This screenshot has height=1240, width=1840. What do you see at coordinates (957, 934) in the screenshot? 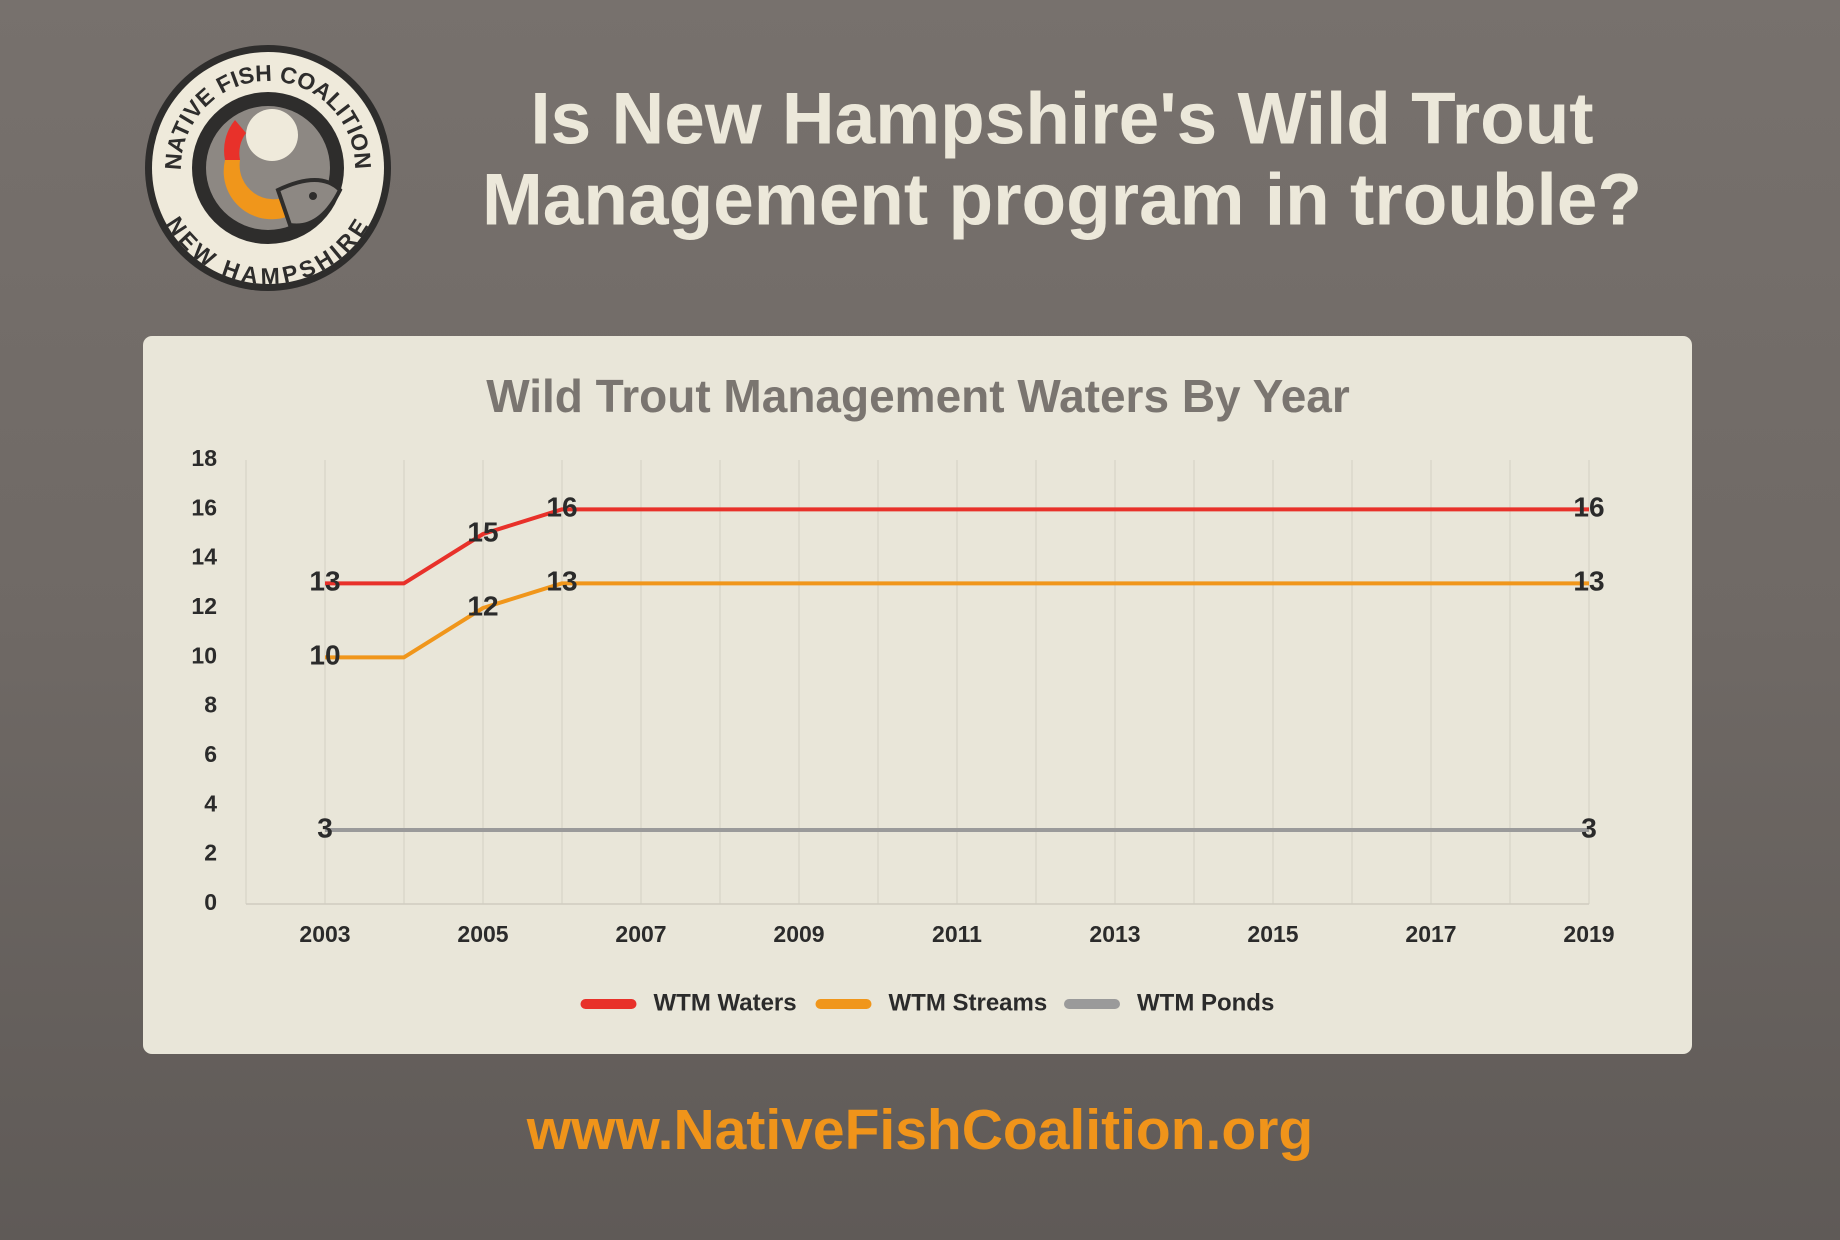
I see `x-tick-label: 2011` at bounding box center [957, 934].